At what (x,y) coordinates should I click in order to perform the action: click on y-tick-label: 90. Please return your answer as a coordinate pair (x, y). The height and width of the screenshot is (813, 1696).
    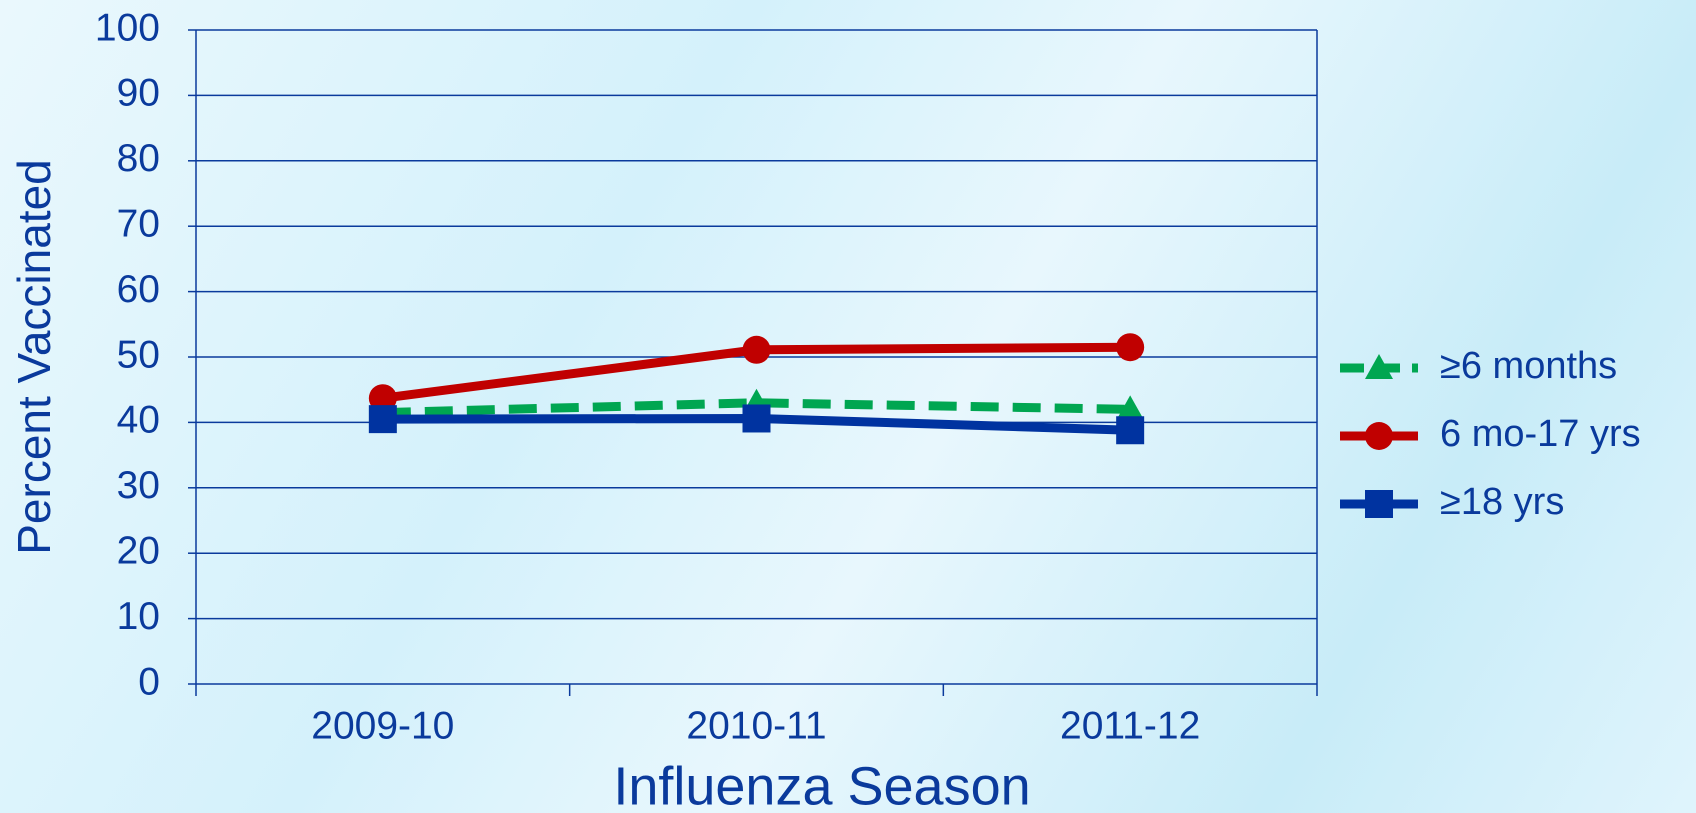
    Looking at the image, I should click on (138, 93).